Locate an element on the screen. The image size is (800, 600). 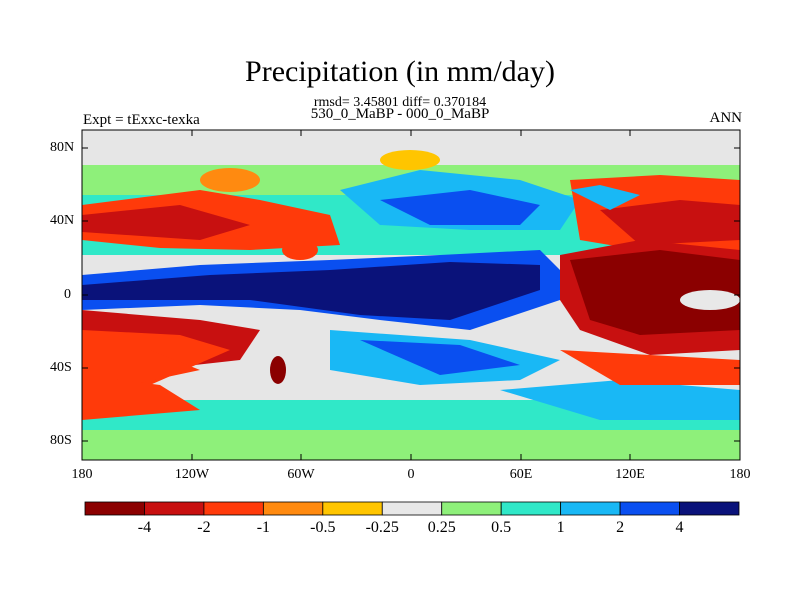
lon-tick-60w: 60W is located at coordinates (301, 474).